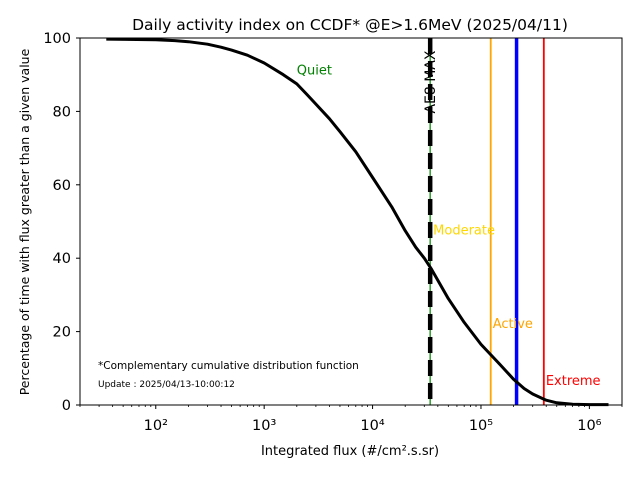 The height and width of the screenshot is (484, 640). What do you see at coordinates (481, 426) in the screenshot?
I see `x-tick-label: 10⁵` at bounding box center [481, 426].